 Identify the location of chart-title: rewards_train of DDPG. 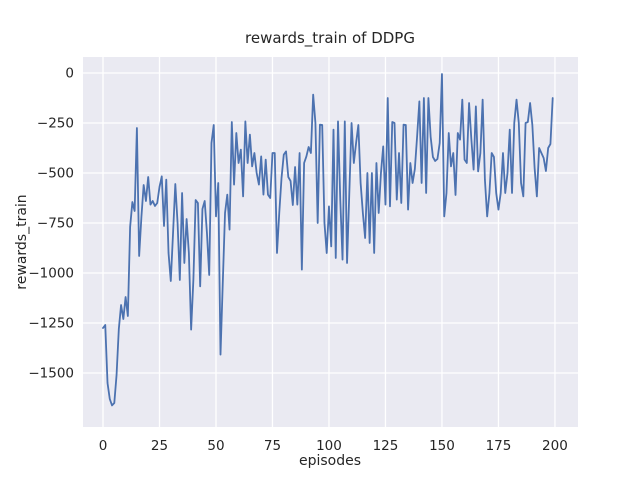
(330, 38).